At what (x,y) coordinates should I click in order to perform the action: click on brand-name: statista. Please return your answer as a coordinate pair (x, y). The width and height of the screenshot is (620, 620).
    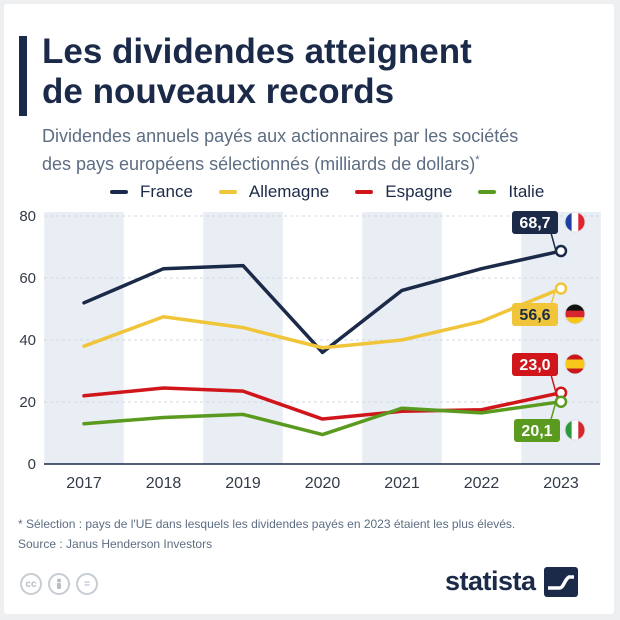
    Looking at the image, I should click on (490, 581).